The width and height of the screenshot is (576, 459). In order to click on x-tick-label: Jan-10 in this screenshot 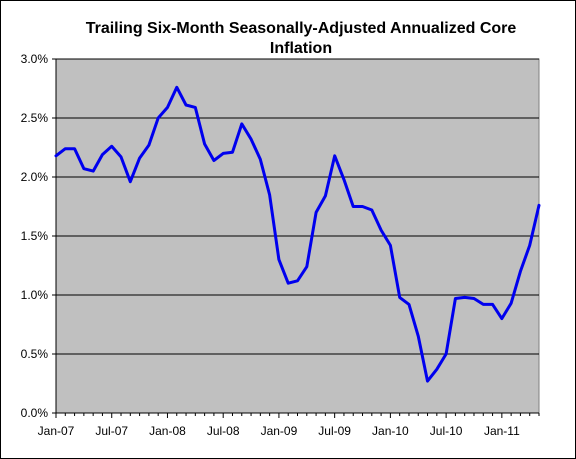, I will do `click(390, 431)`.